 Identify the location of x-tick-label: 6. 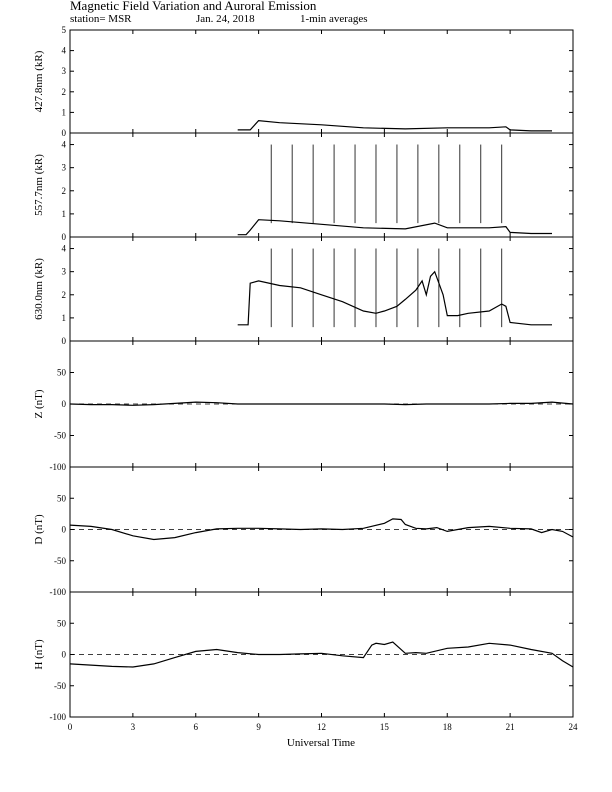
(196, 727).